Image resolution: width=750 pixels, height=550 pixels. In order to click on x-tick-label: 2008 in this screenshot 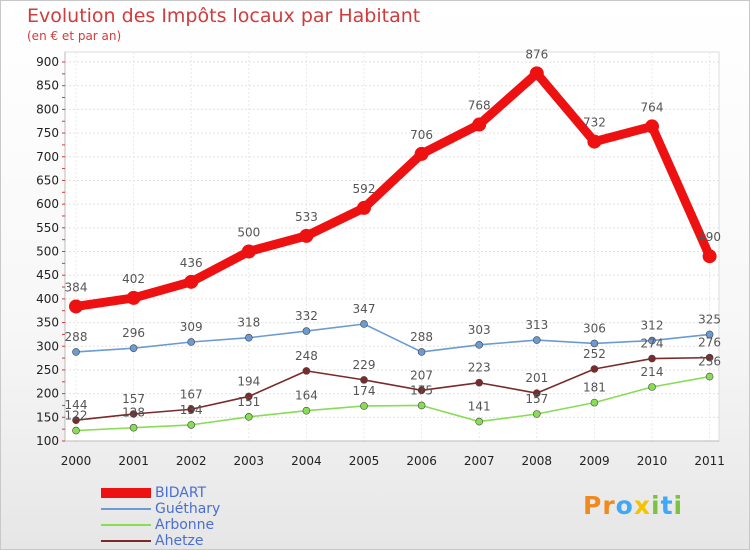, I will do `click(537, 461)`.